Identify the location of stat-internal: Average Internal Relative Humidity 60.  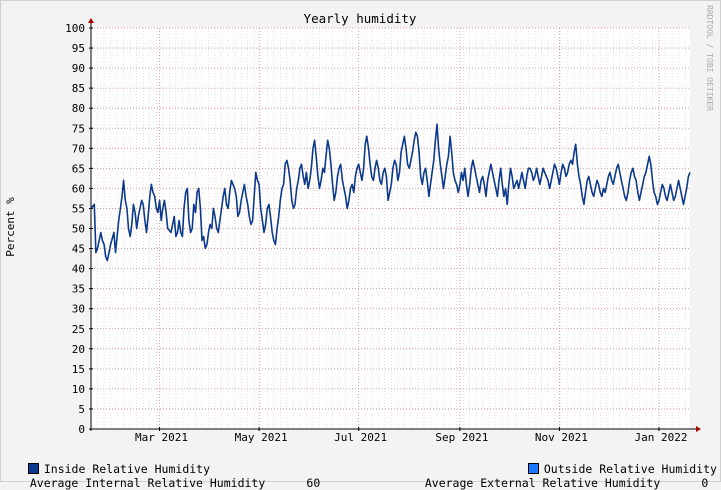
(168, 476).